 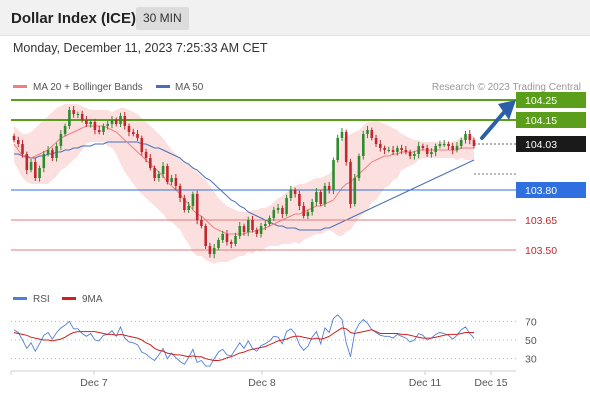 I want to click on chart-header: Dollar Index (ICE) 30 MIN, so click(x=295, y=18).